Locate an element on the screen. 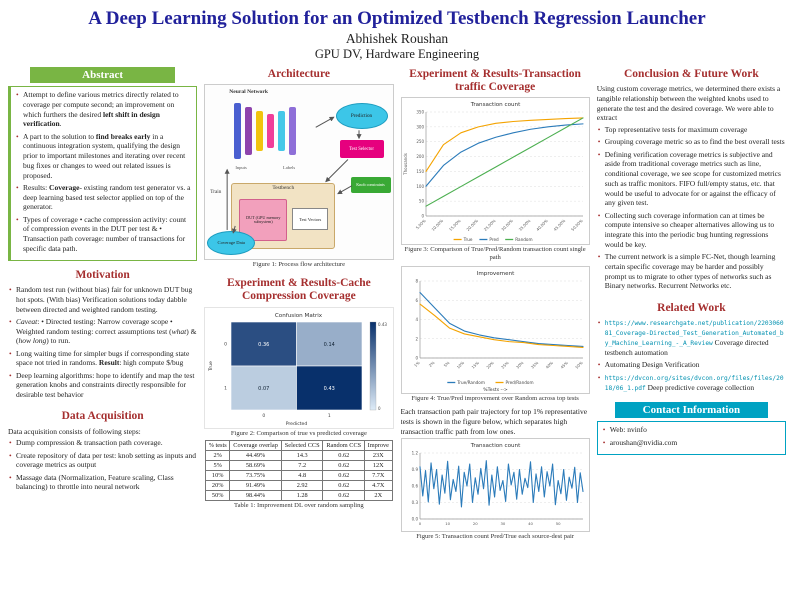  train-label: Train is located at coordinates (216, 192).